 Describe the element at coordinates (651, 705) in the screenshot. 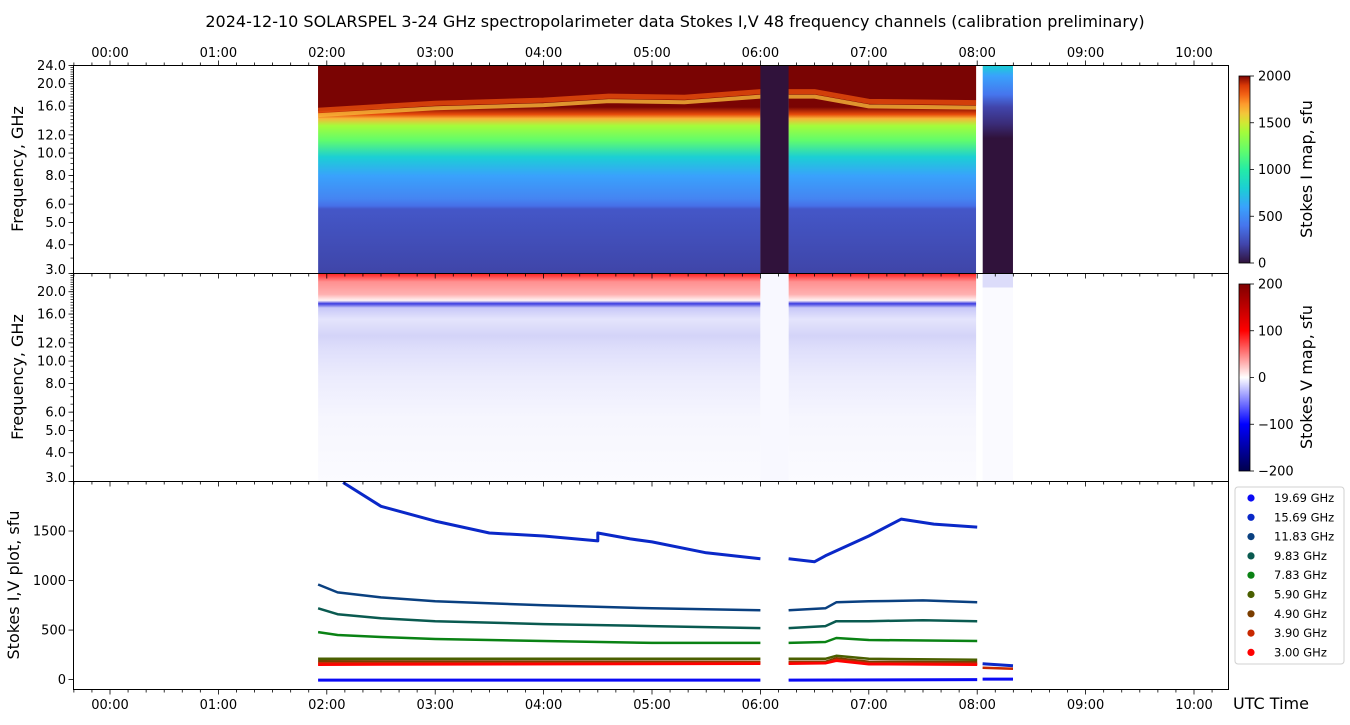

I see `x-tick-label-bottom: 05:00` at that location.